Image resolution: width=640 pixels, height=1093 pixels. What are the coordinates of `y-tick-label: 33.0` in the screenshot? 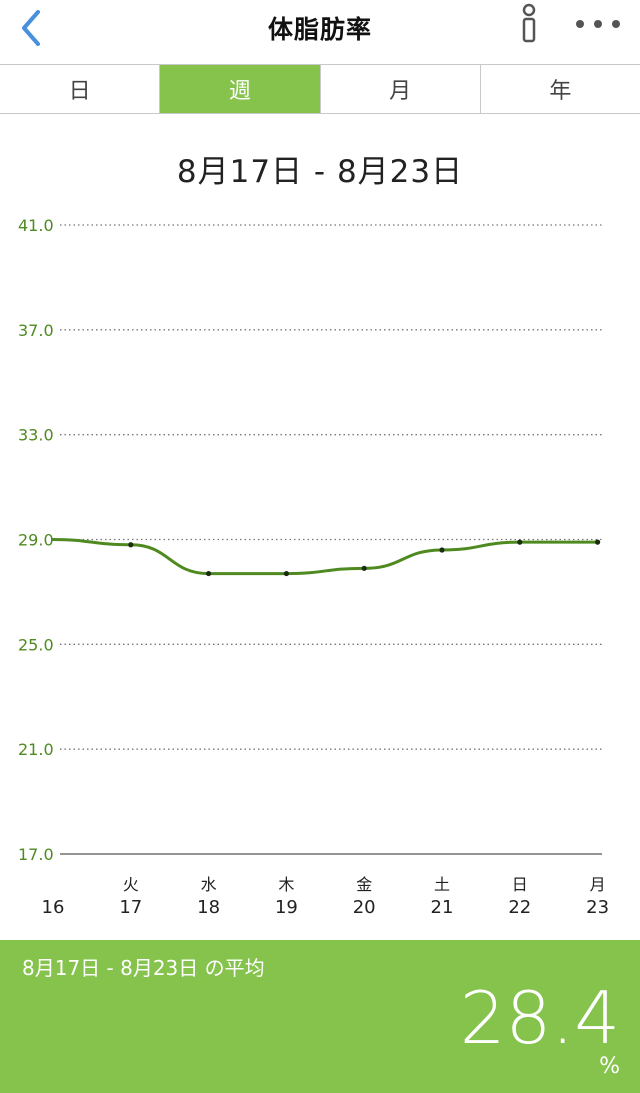 It's located at (36, 435).